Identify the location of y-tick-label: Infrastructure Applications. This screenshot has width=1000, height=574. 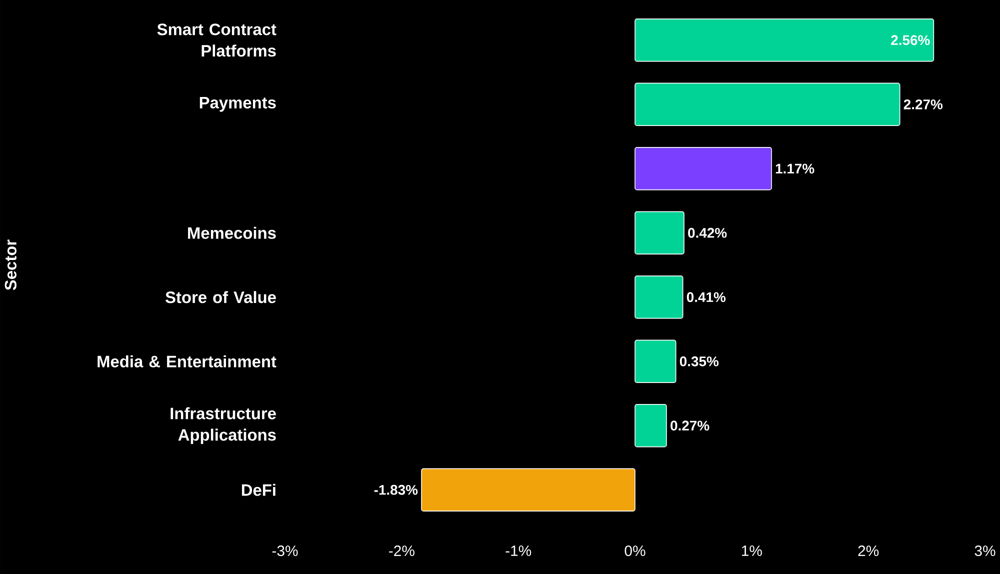
(223, 425).